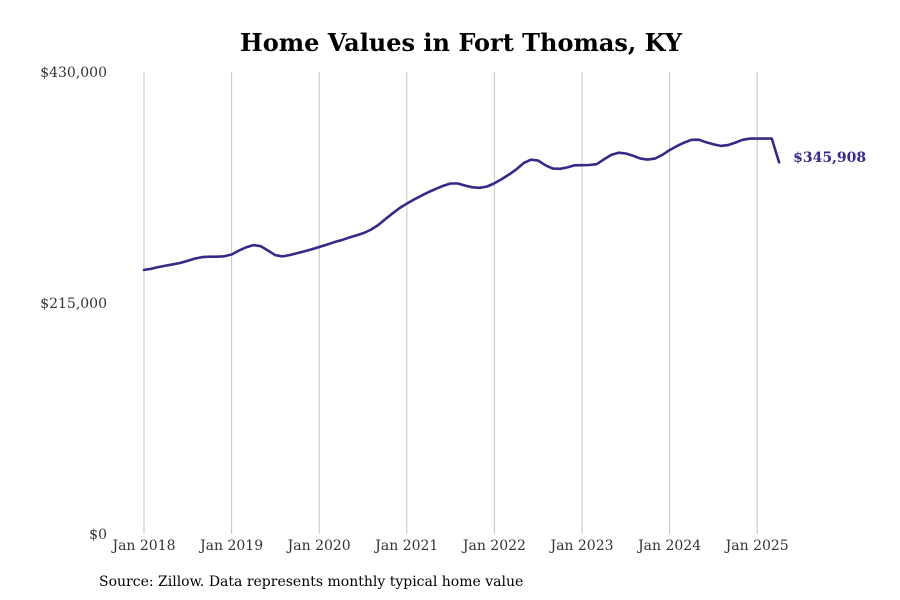 This screenshot has height=600, width=900. Describe the element at coordinates (318, 546) in the screenshot. I see `x-tick-label: Jan 2020` at that location.